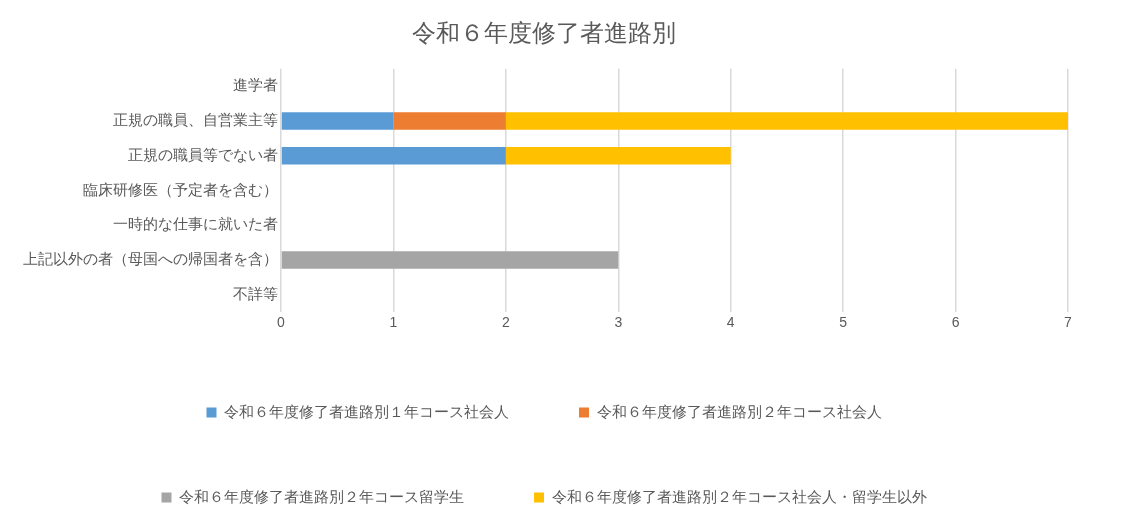 This screenshot has height=525, width=1128. What do you see at coordinates (618, 322) in the screenshot?
I see `x-tick-label: 3` at bounding box center [618, 322].